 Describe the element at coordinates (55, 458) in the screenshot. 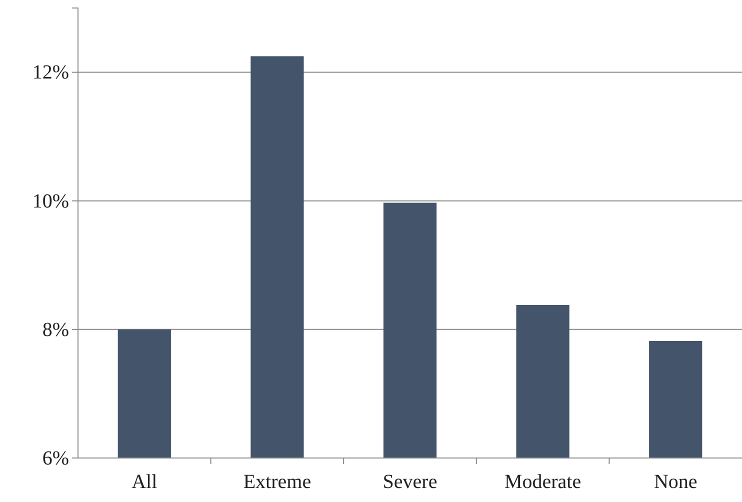

I see `y-tick-label: 6%` at that location.